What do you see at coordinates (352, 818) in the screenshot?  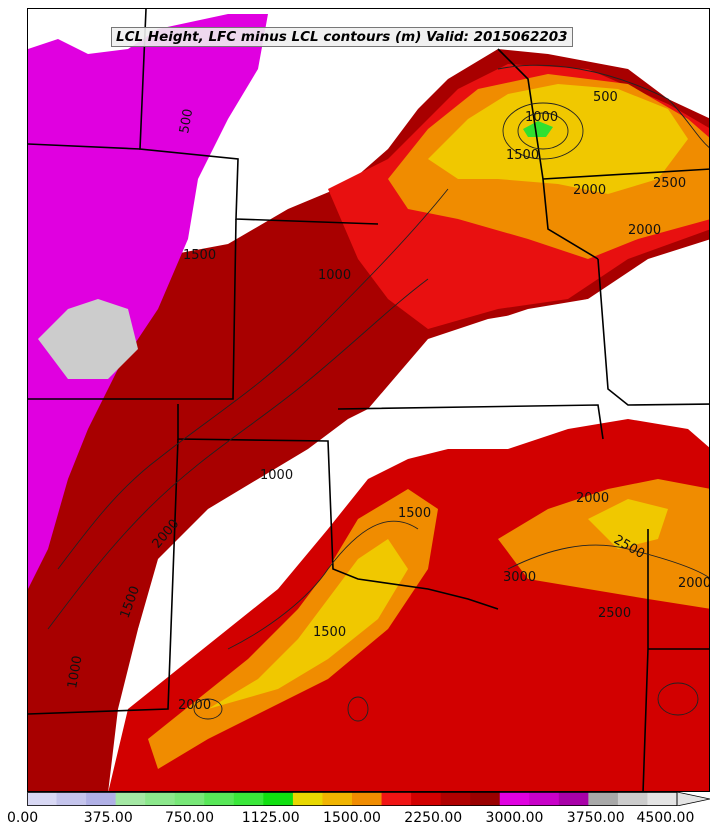 I see `colorbar-tick-label: 1500.00` at bounding box center [352, 818].